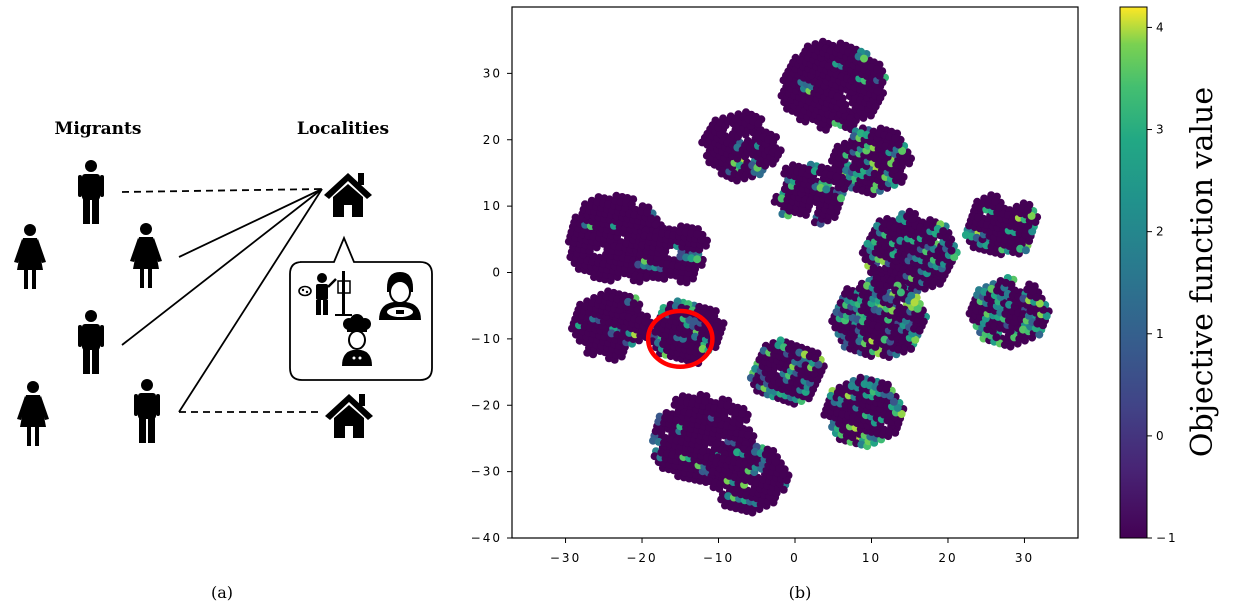 The height and width of the screenshot is (607, 1238). What do you see at coordinates (871, 558) in the screenshot?
I see `x-tick-label: 10` at bounding box center [871, 558].